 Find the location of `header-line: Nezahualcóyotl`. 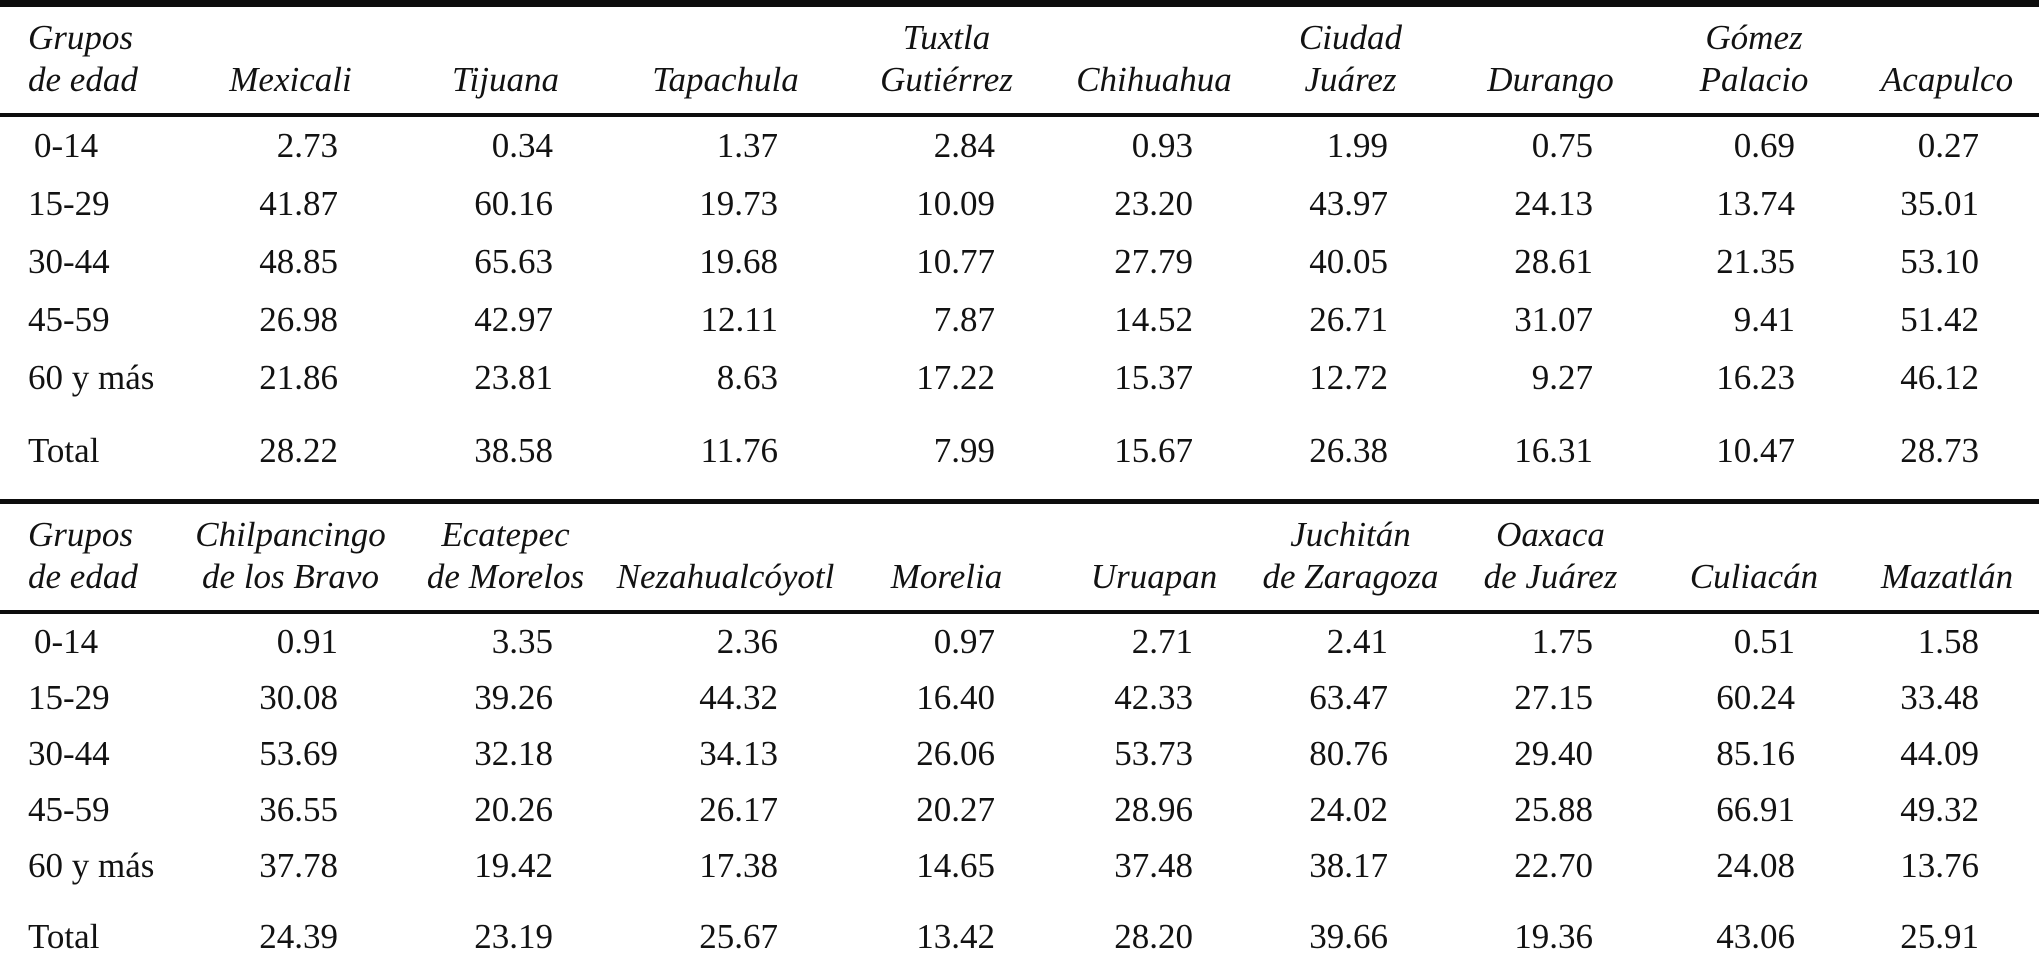

header-line: Nezahualcóyotl is located at coordinates (725, 576).